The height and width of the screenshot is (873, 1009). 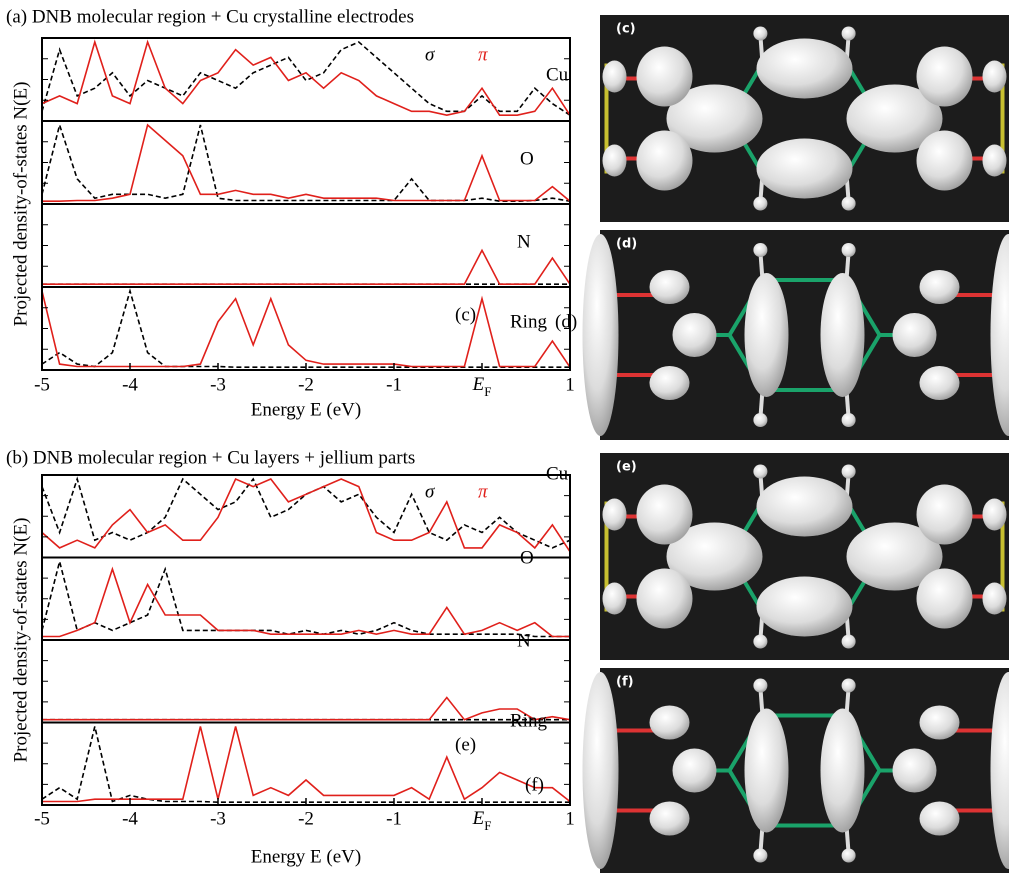 What do you see at coordinates (218, 818) in the screenshot?
I see `x-tick-label: -3` at bounding box center [218, 818].